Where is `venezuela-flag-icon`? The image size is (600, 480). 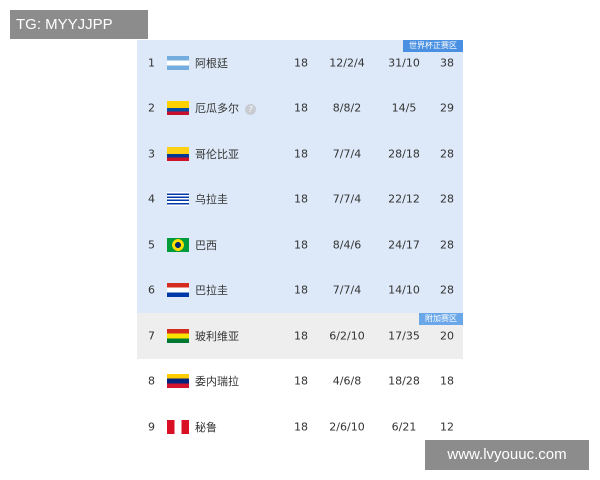 venezuela-flag-icon is located at coordinates (178, 381).